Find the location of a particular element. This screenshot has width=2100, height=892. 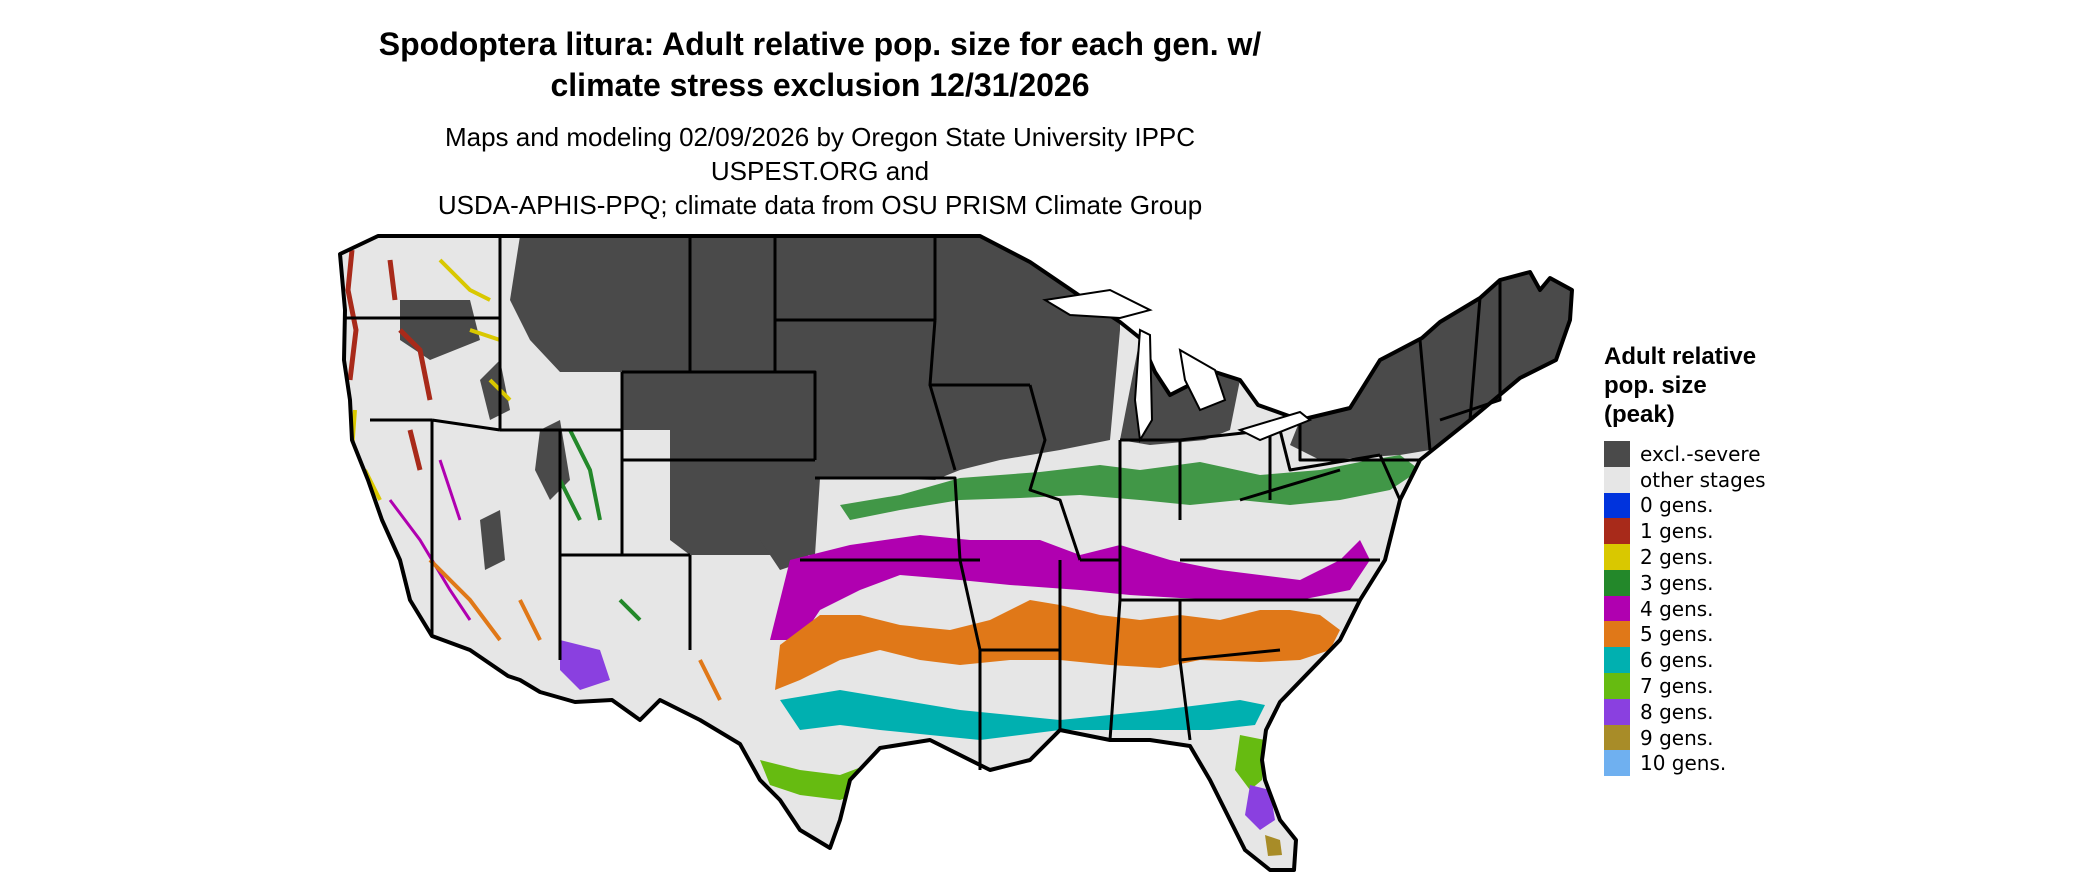

legend-item-excluded: excl.-severe is located at coordinates (1724, 453).